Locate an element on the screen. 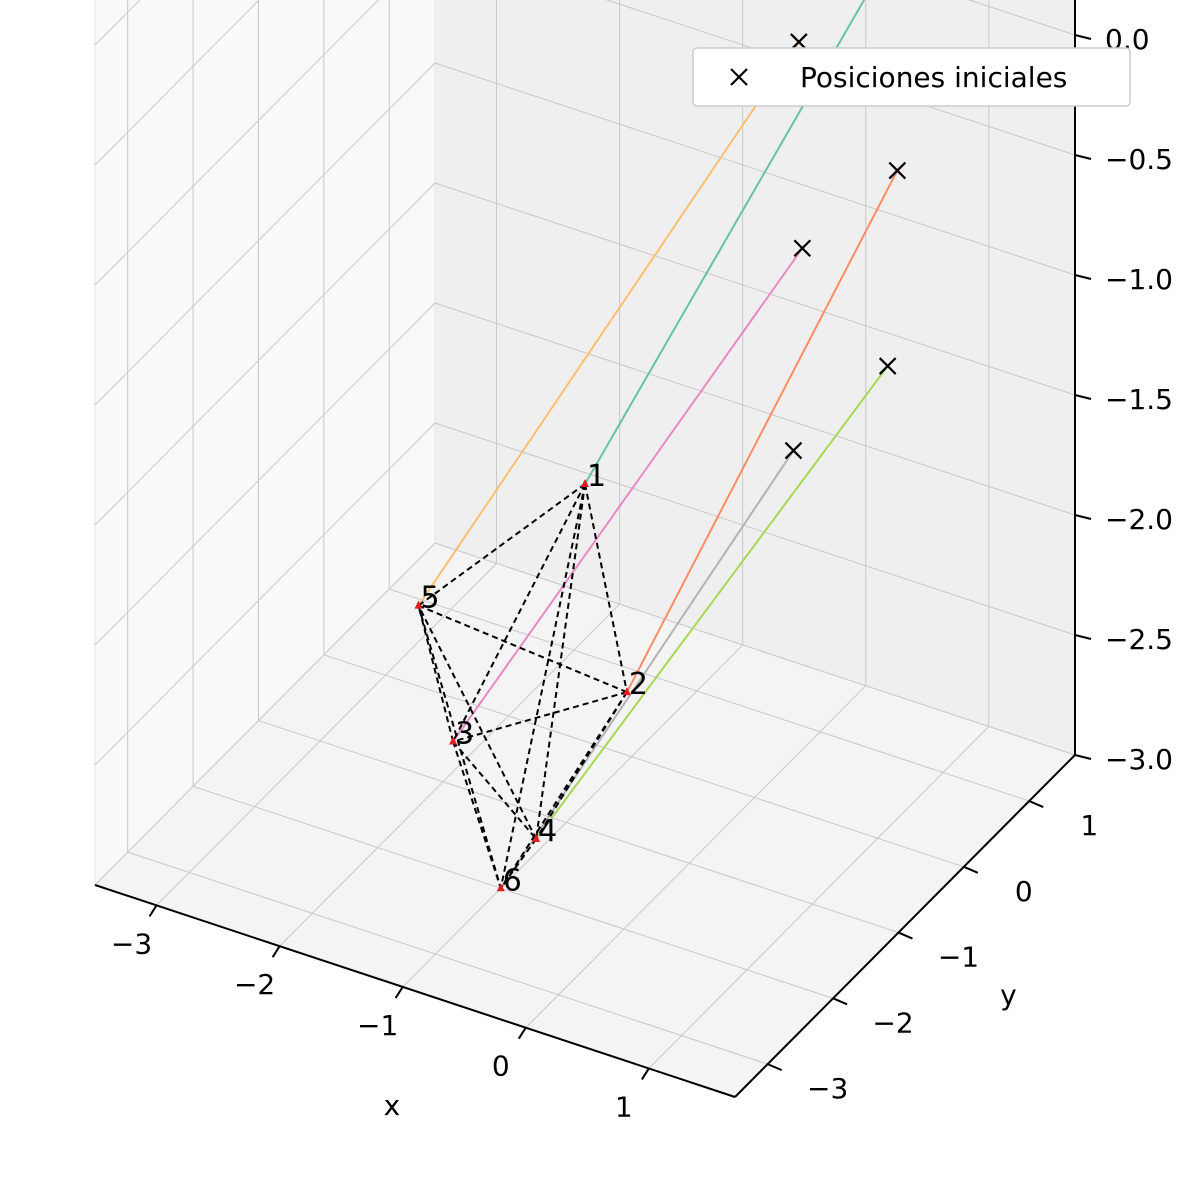 The image size is (1200, 1200). y-axis-line is located at coordinates (905, 926).